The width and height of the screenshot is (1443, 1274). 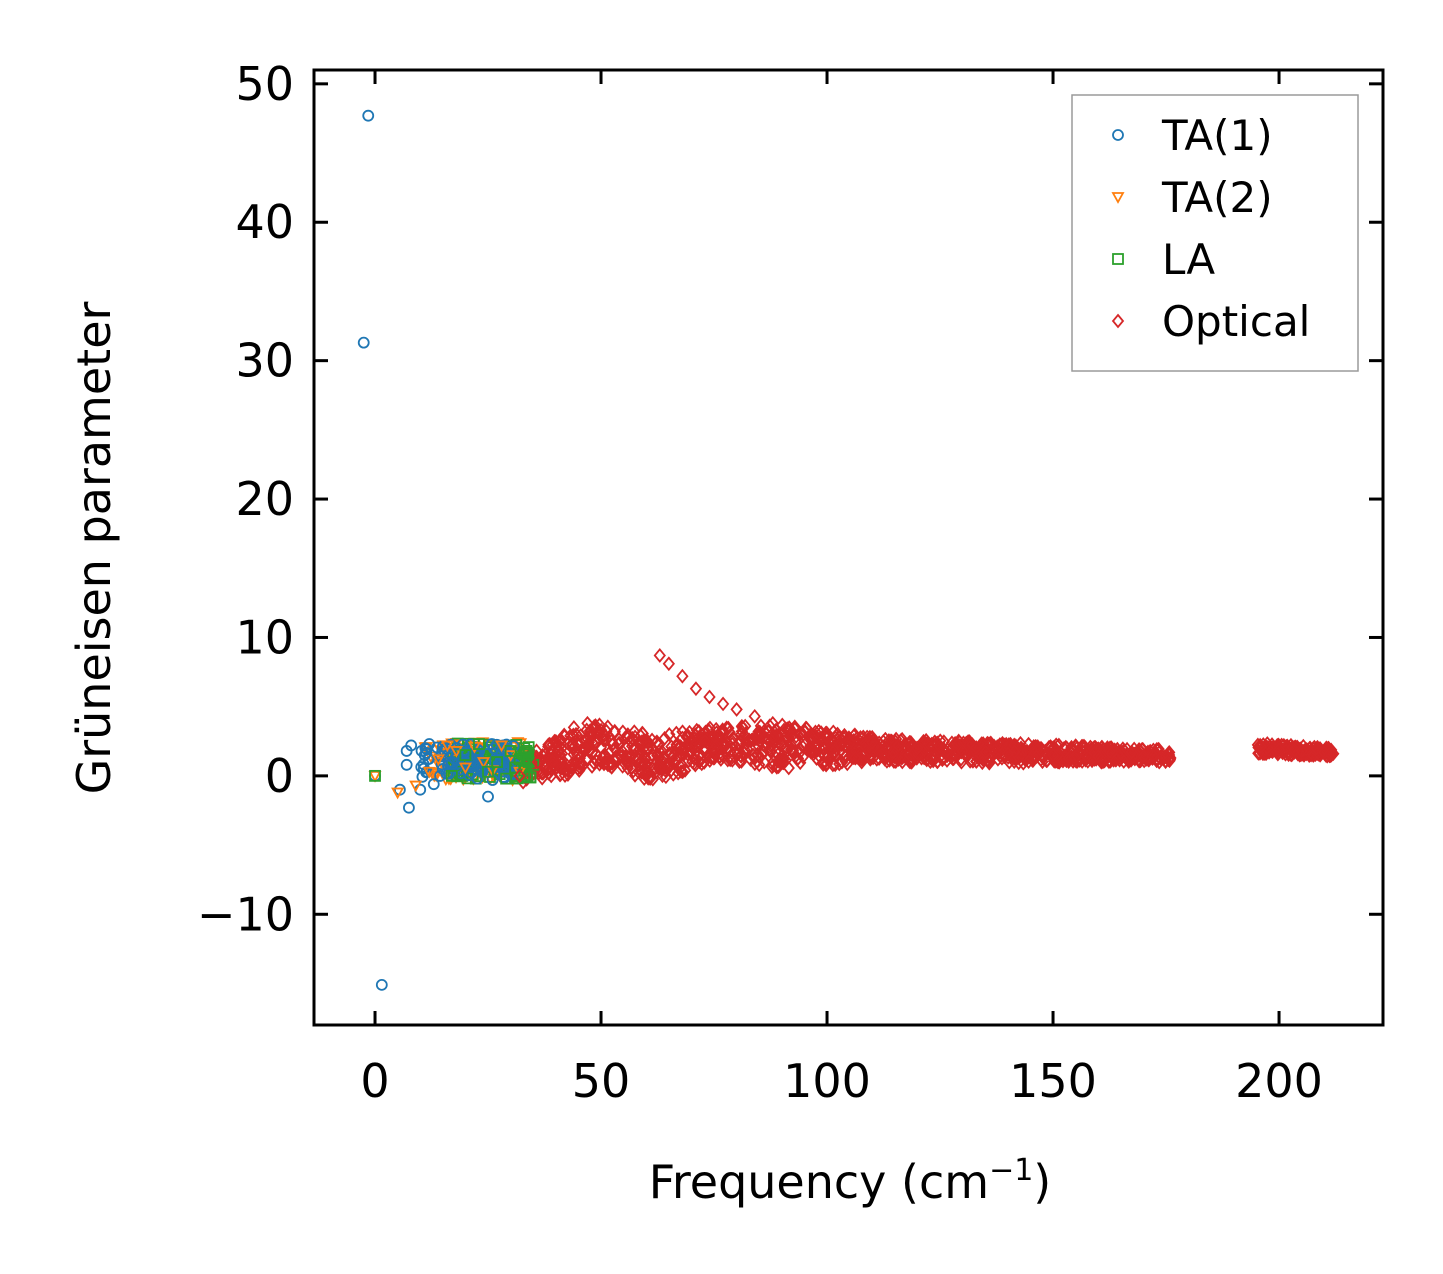 What do you see at coordinates (850, 1181) in the screenshot?
I see `x-axis-label: Frequency (cm−1)` at bounding box center [850, 1181].